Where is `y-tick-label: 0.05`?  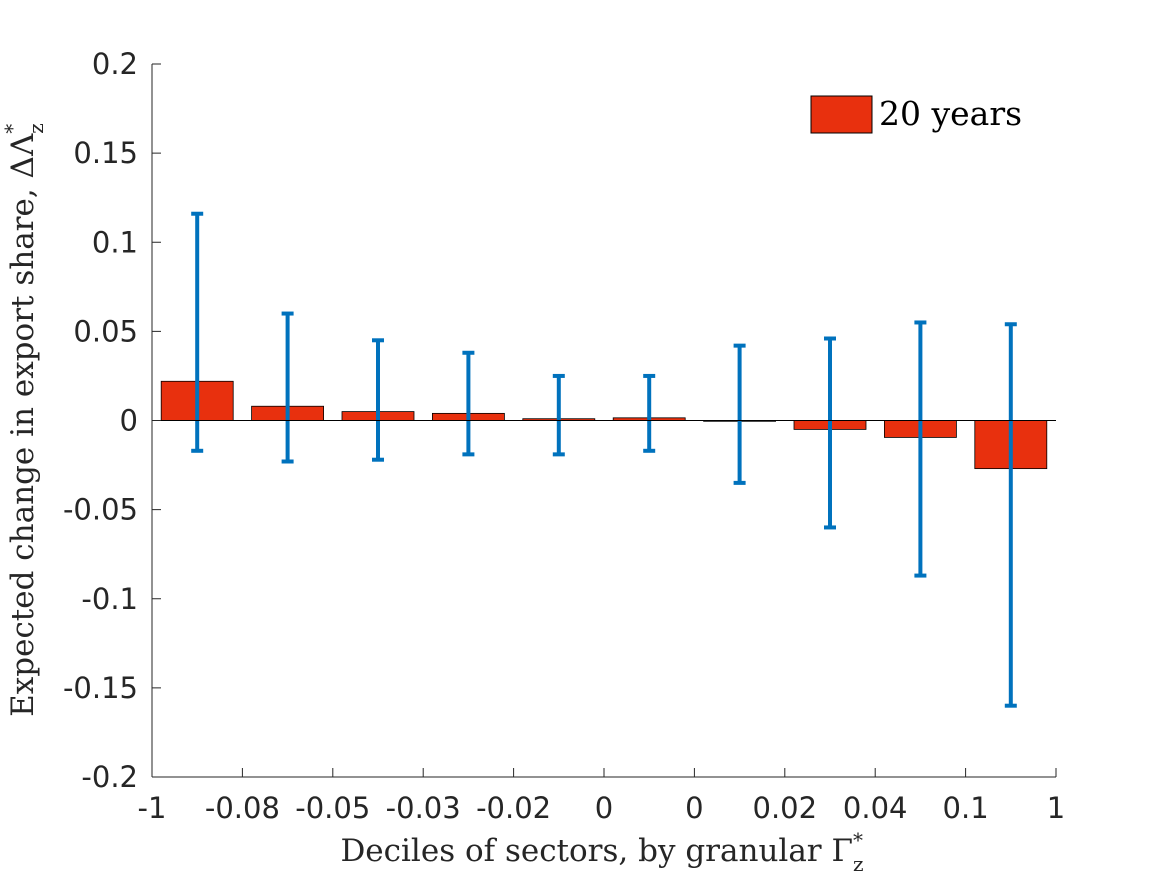 y-tick-label: 0.05 is located at coordinates (105, 331).